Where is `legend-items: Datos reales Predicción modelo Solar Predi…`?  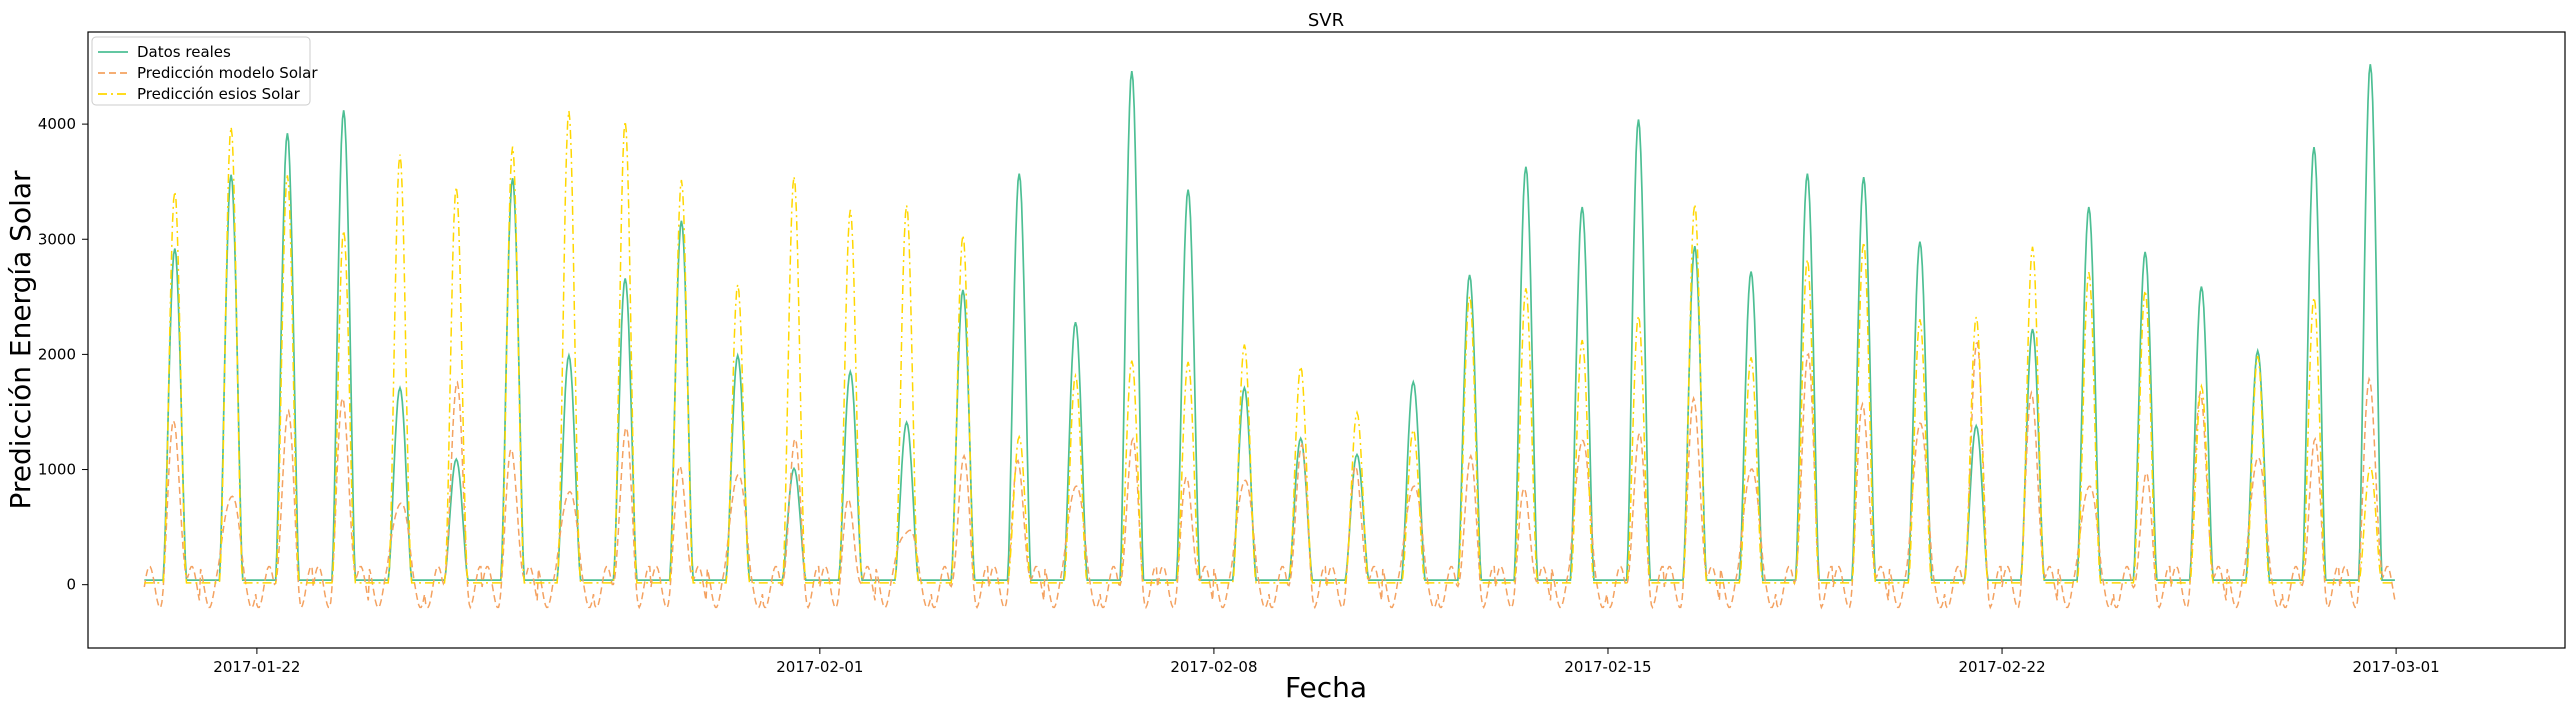
legend-items: Datos reales Predicción modelo Solar Predi… is located at coordinates (208, 73).